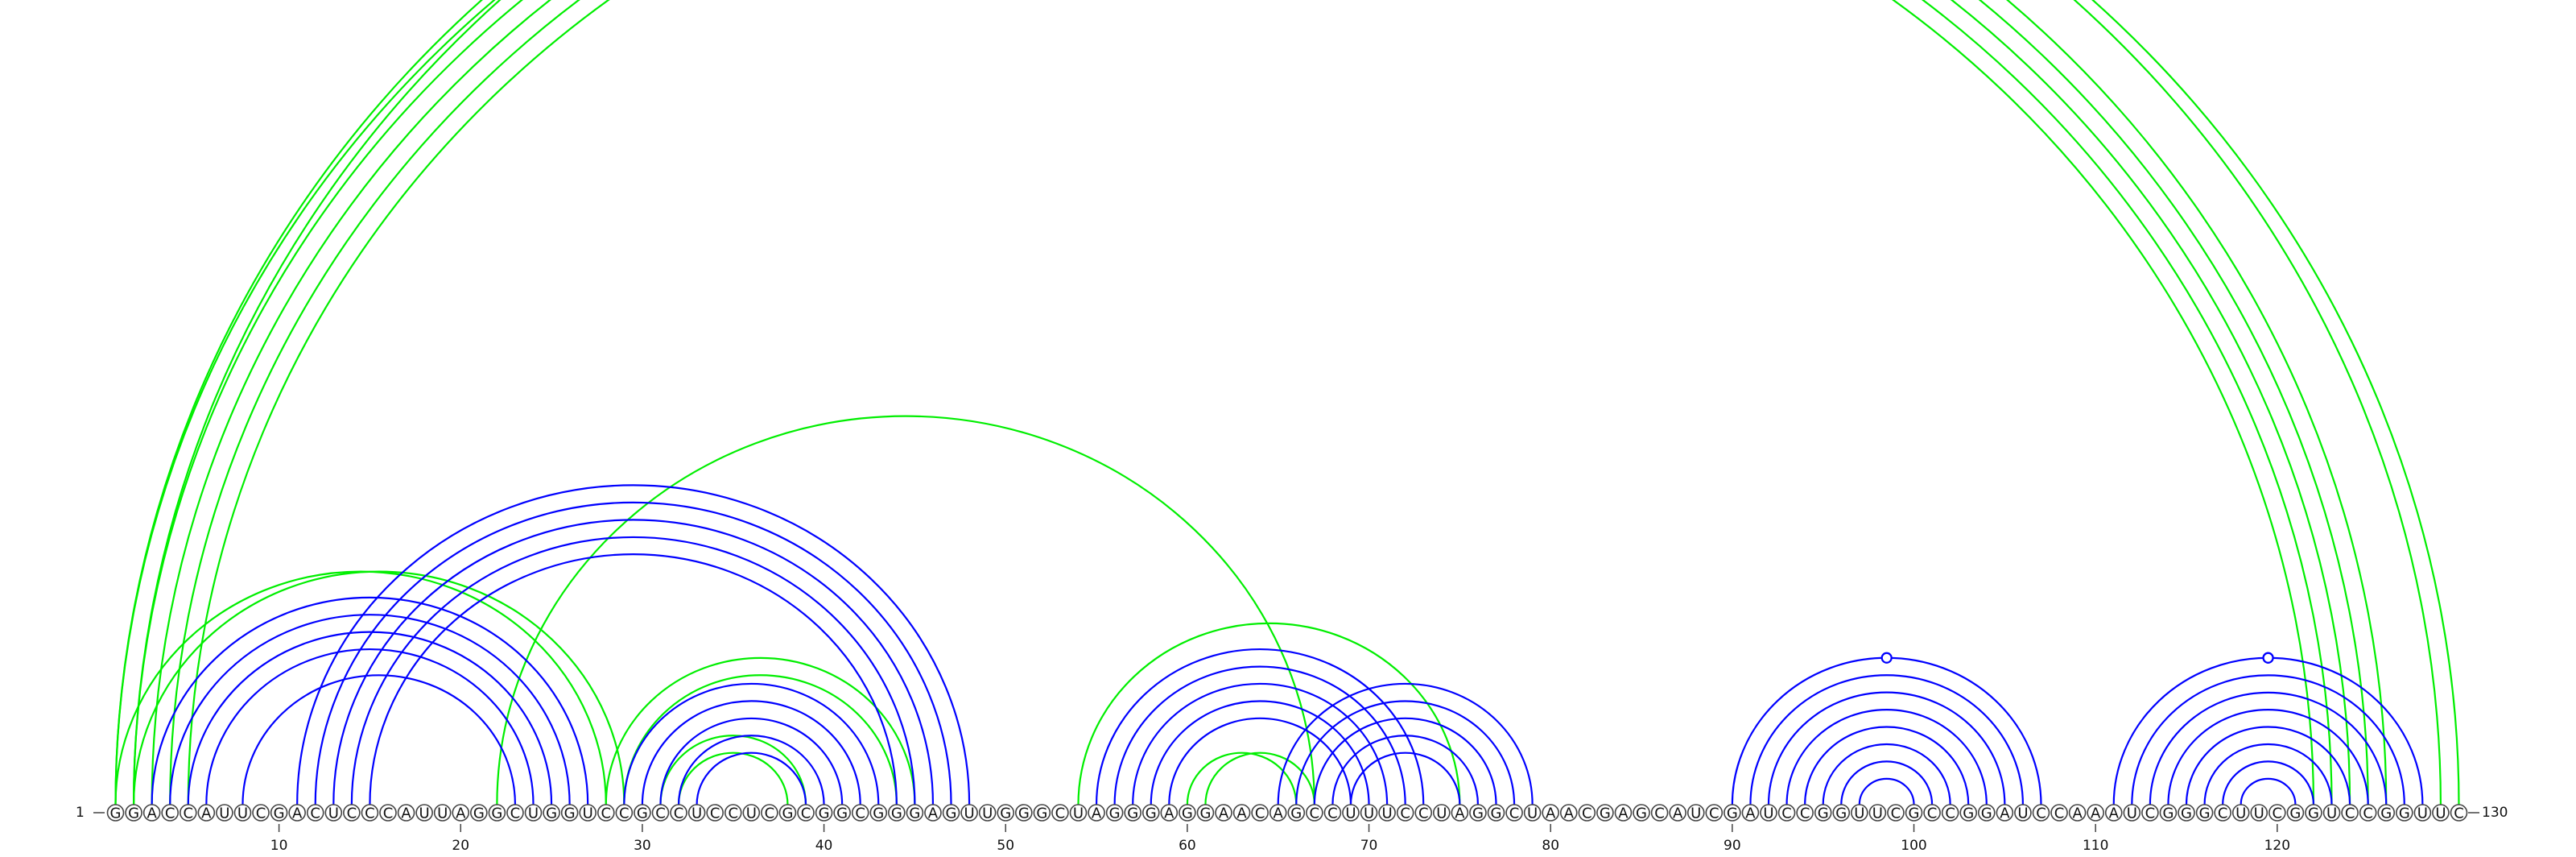 The height and width of the screenshot is (857, 2576). What do you see at coordinates (2005, 813) in the screenshot?
I see `nucleotide-letter-105: A` at bounding box center [2005, 813].